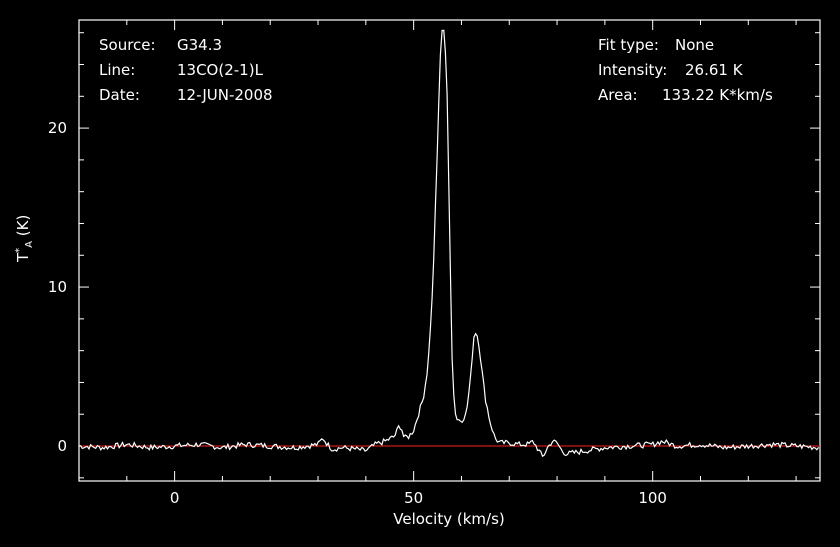 This screenshot has height=547, width=840. I want to click on y-tick-label: 10, so click(57, 287).